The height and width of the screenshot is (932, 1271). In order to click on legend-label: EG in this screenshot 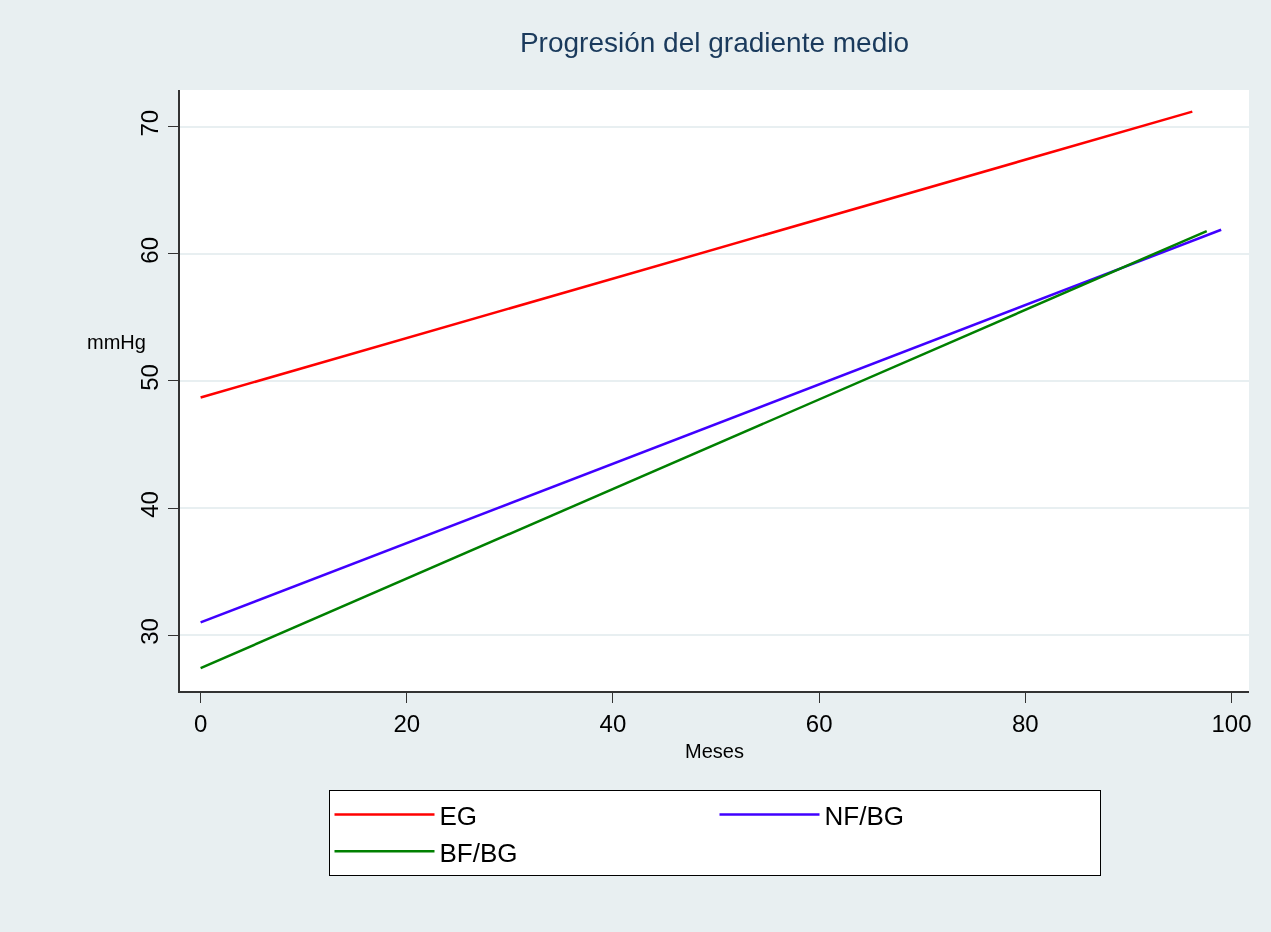, I will do `click(458, 815)`.